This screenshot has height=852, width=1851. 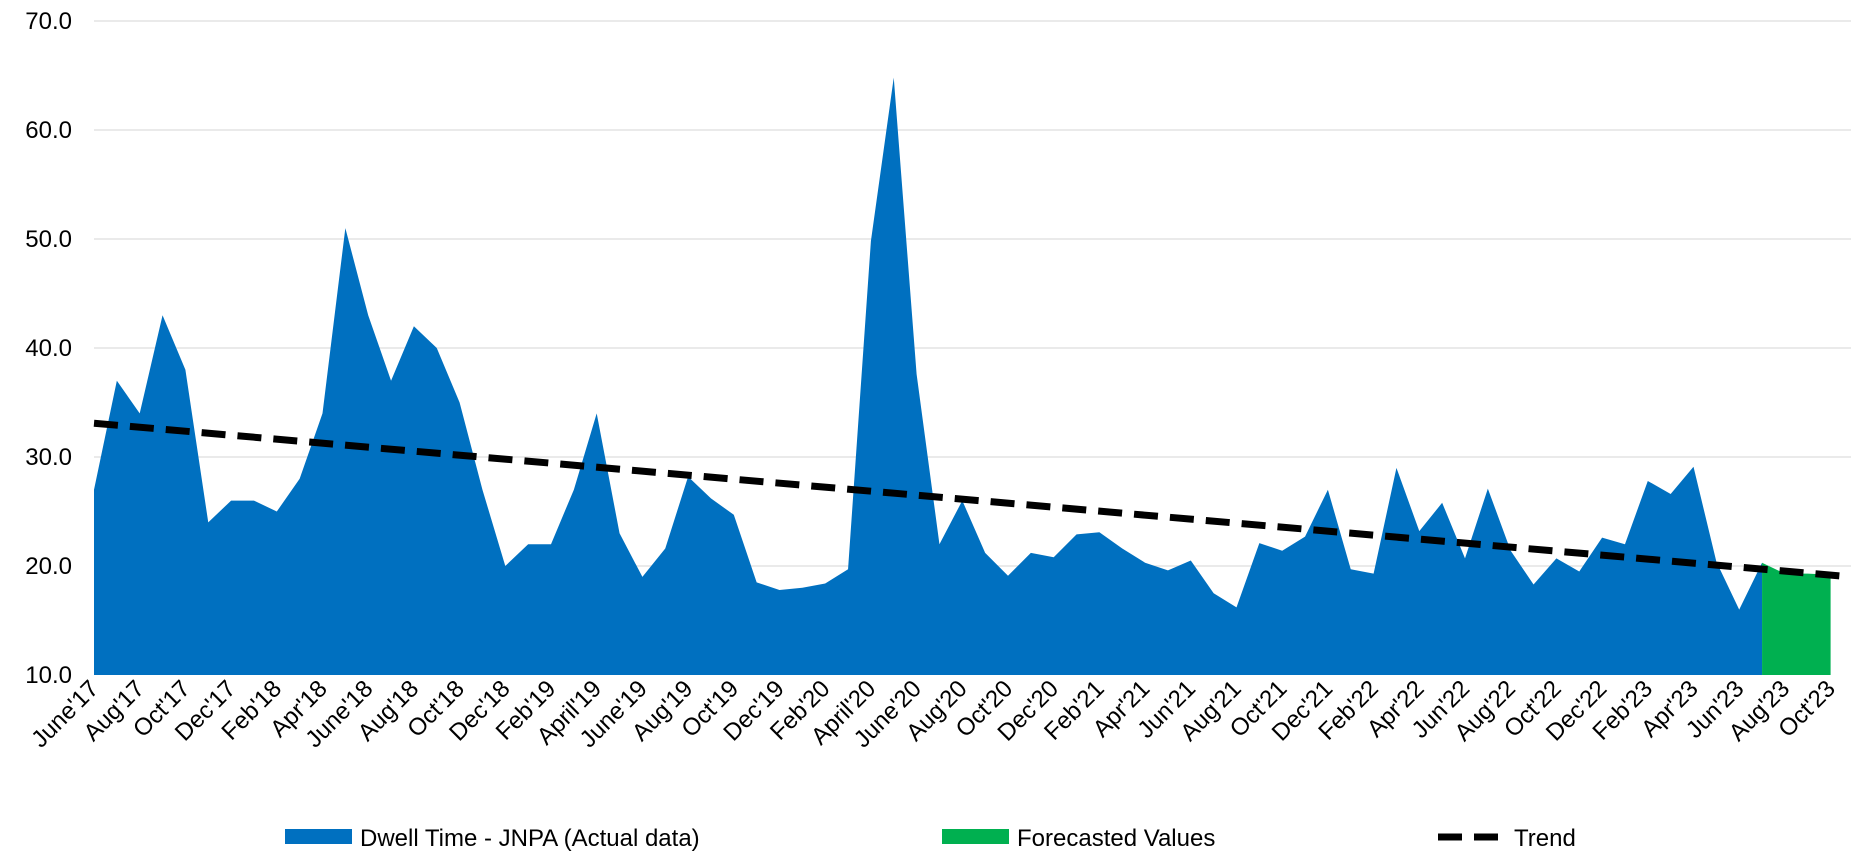 What do you see at coordinates (318, 836) in the screenshot?
I see `legend-swatch-actual` at bounding box center [318, 836].